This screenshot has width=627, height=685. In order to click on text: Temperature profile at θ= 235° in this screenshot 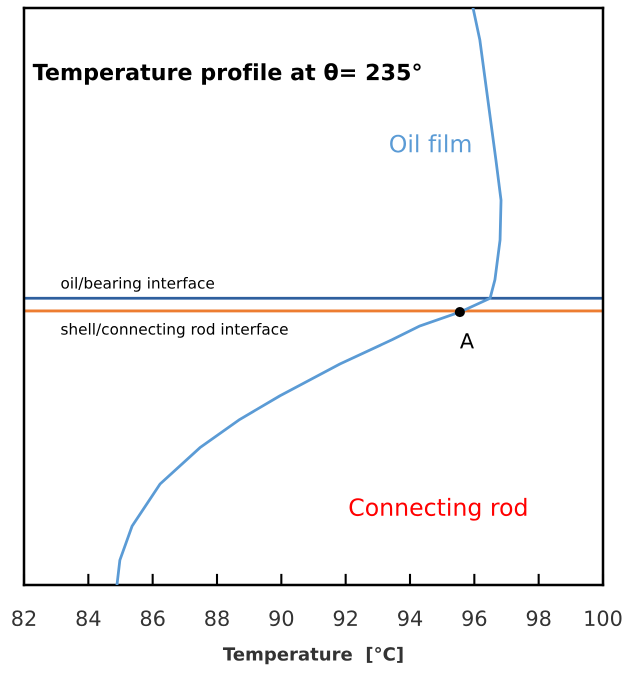, I will do `click(226, 74)`.